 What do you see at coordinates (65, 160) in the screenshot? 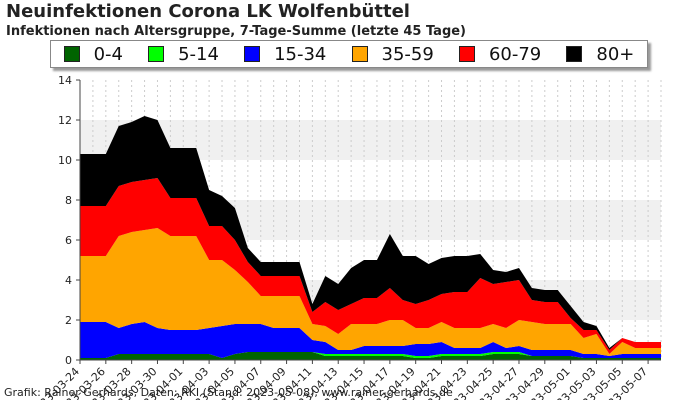
I see `y-tick-label: 10` at bounding box center [65, 160].